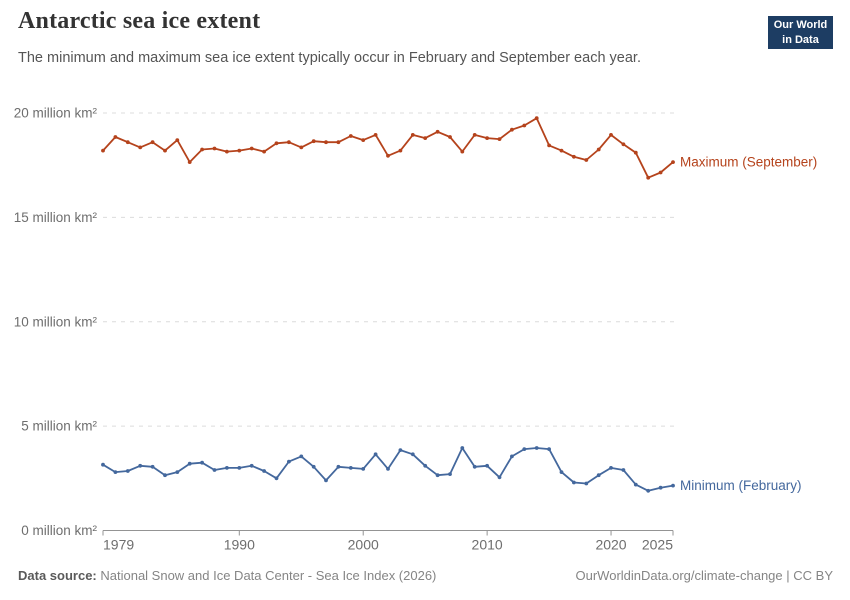 The image size is (850, 600). What do you see at coordinates (748, 162) in the screenshot?
I see `series-label-maximum-september: Maximum (September)` at bounding box center [748, 162].